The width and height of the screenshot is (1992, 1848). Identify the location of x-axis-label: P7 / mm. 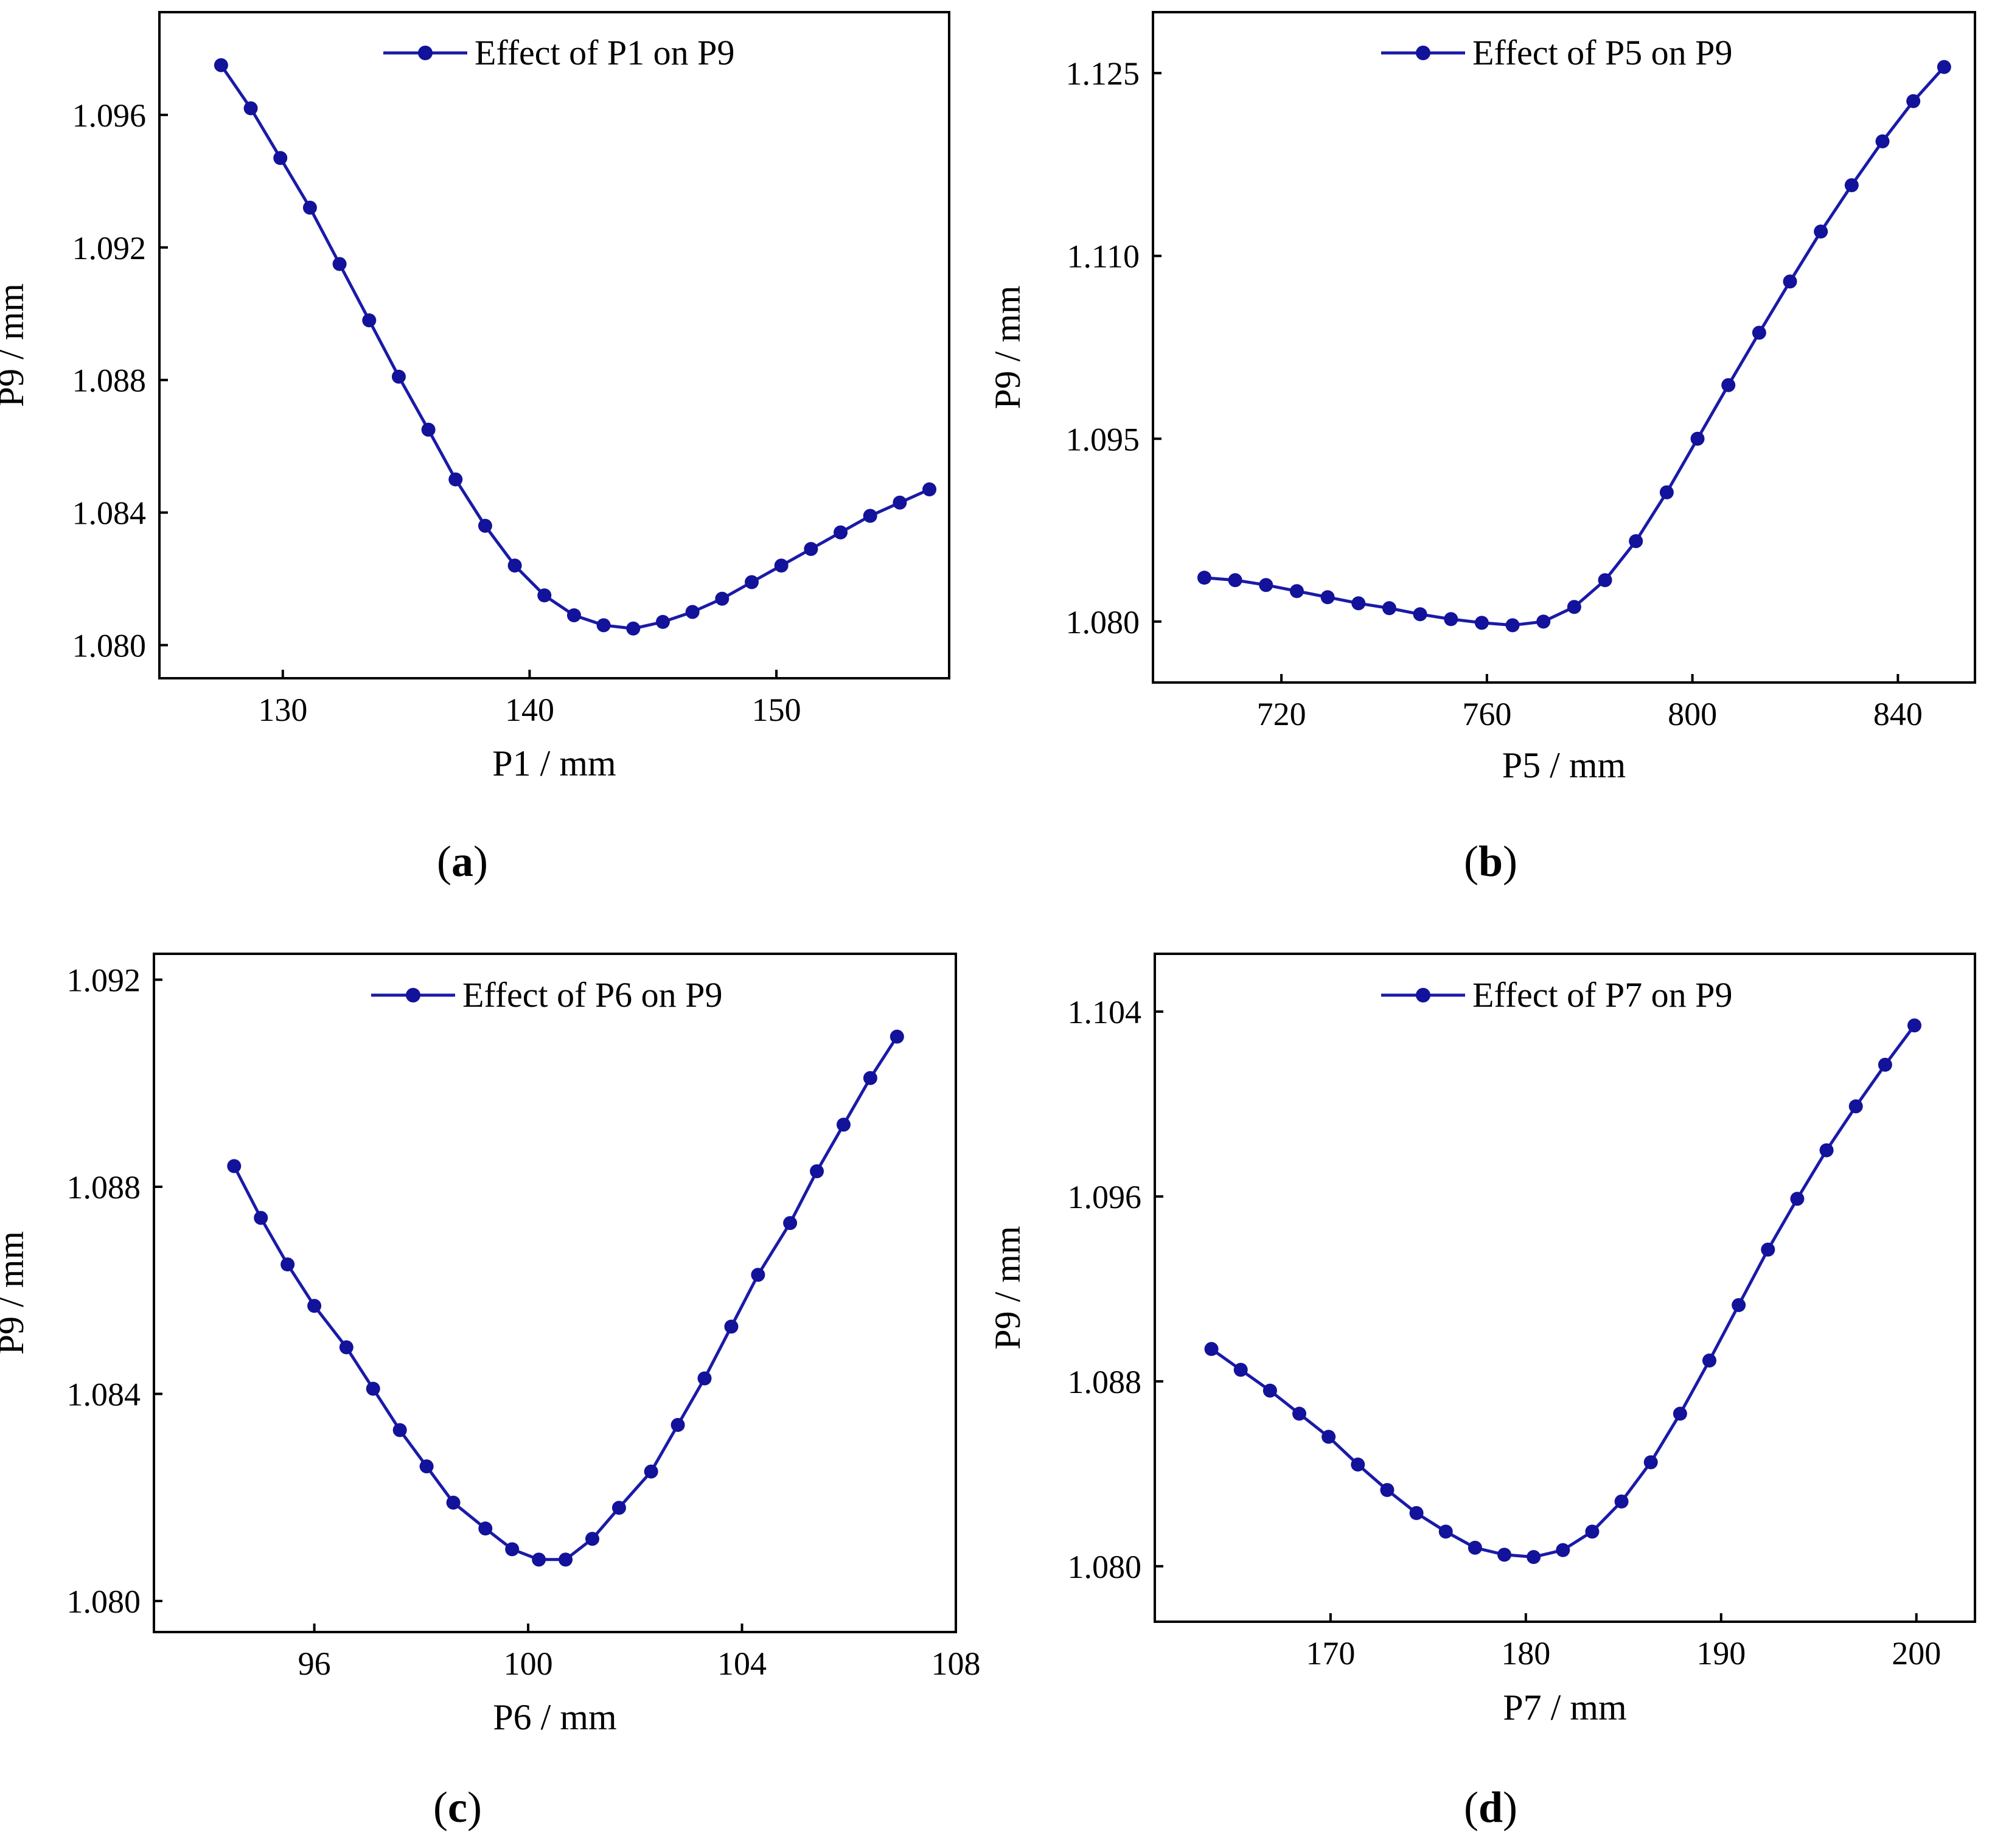
(1564, 1708).